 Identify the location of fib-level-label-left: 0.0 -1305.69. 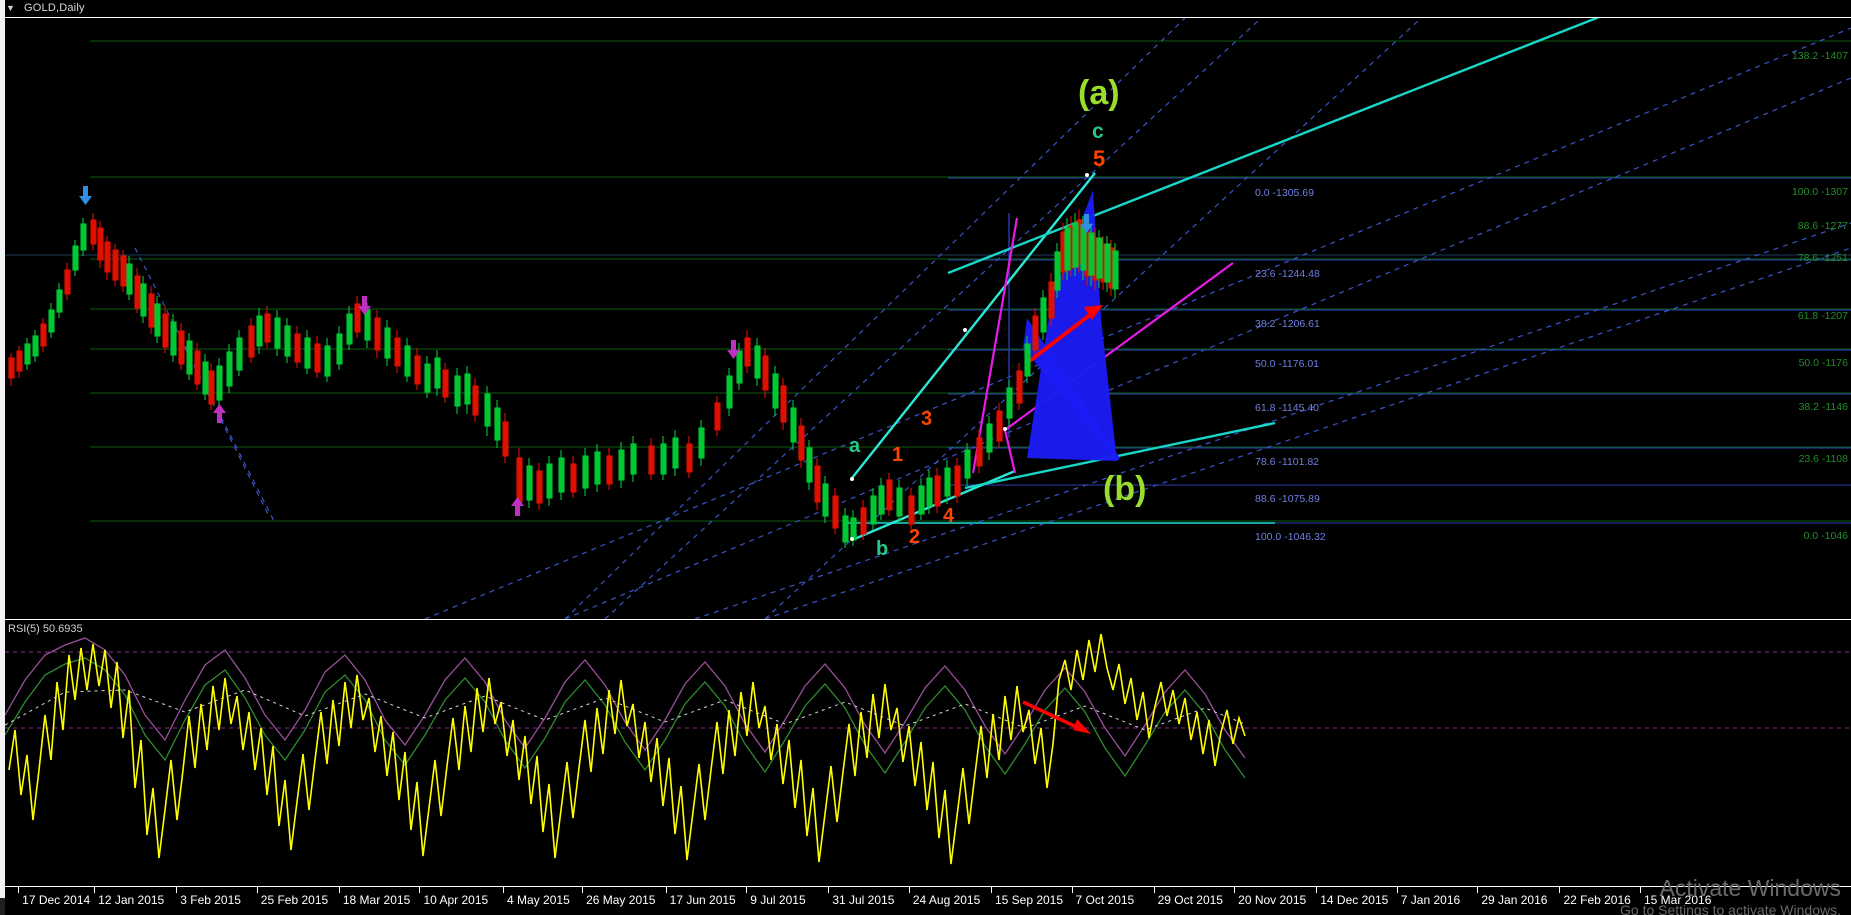
(1284, 193).